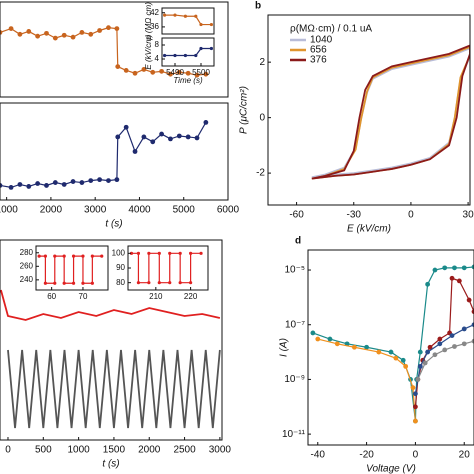 The width and height of the screenshot is (474, 474). What do you see at coordinates (43, 450) in the screenshot?
I see `x-tick-label: 500` at bounding box center [43, 450].